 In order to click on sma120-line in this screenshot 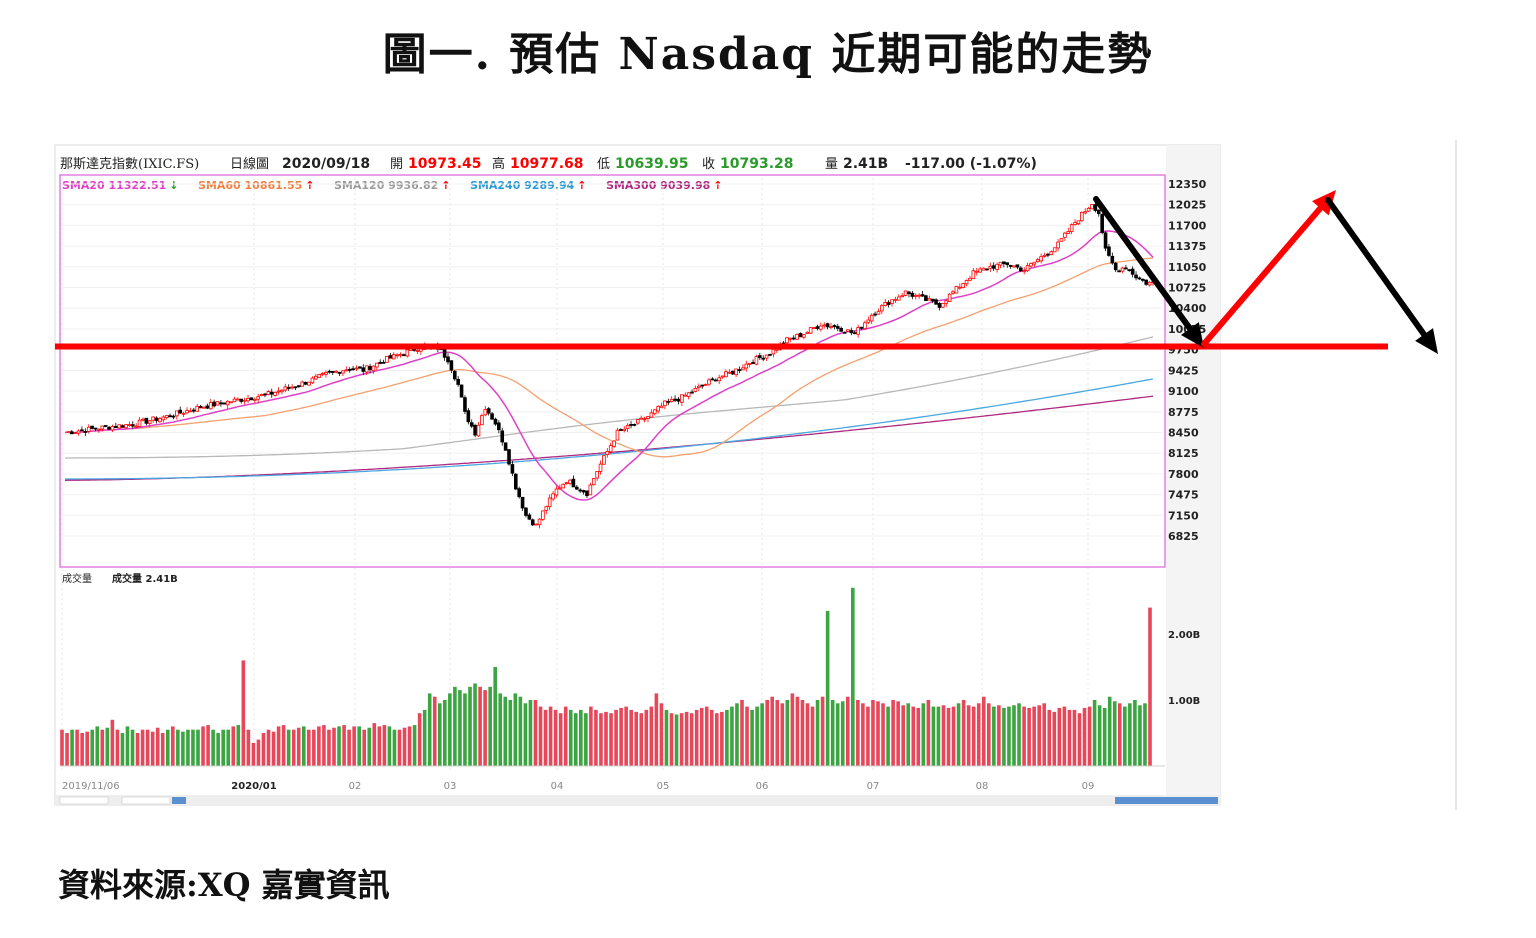, I will do `click(609, 397)`.